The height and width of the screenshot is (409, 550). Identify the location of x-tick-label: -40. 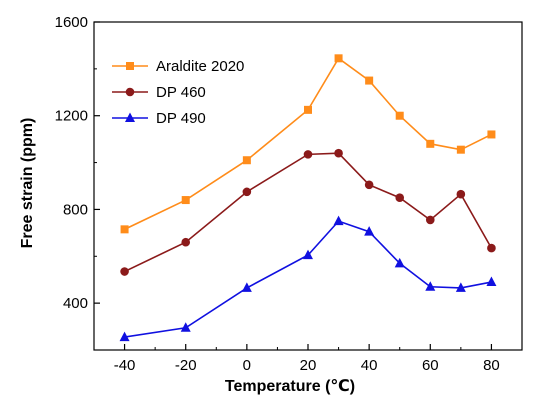
(125, 365).